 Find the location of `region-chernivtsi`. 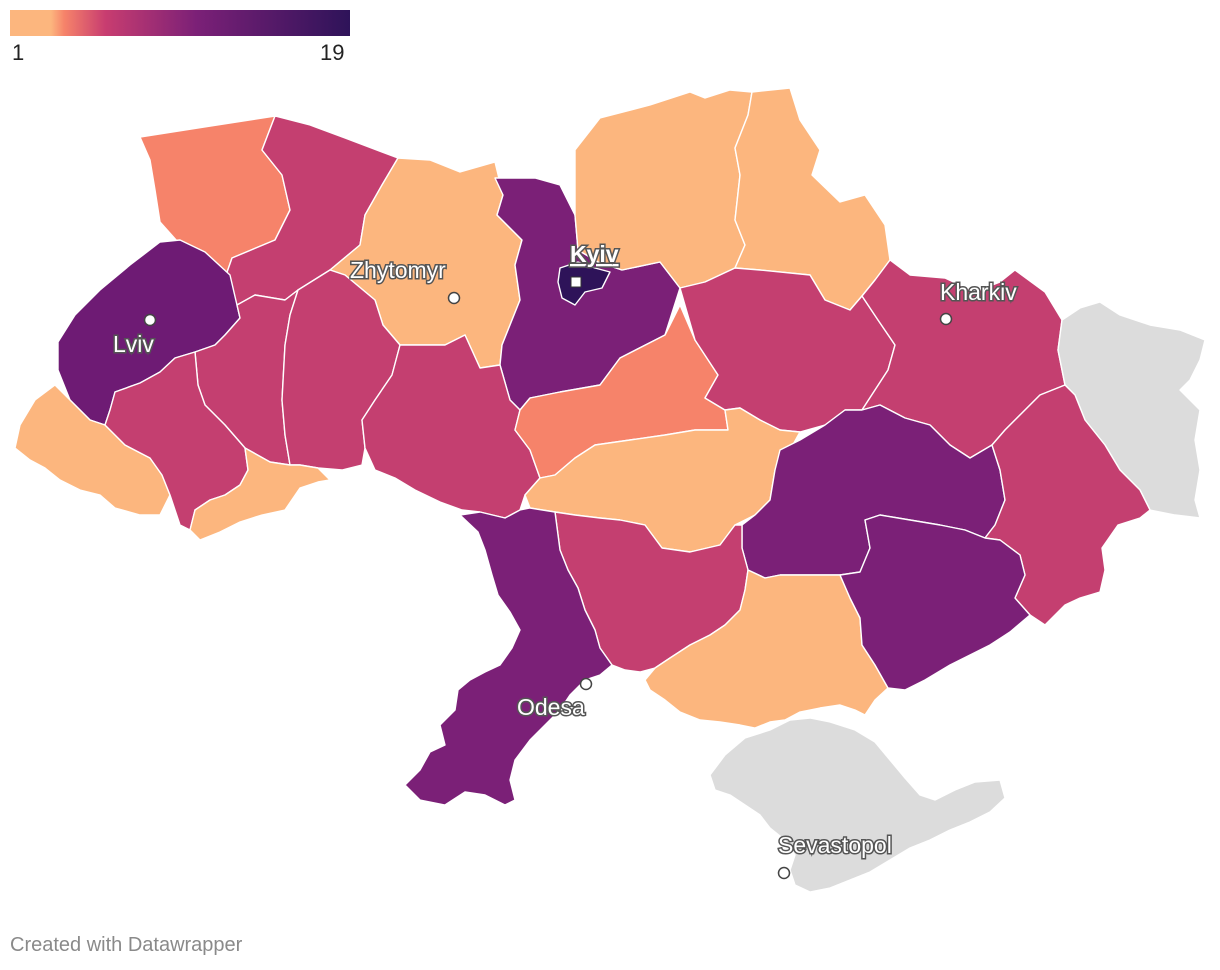

region-chernivtsi is located at coordinates (260, 494).